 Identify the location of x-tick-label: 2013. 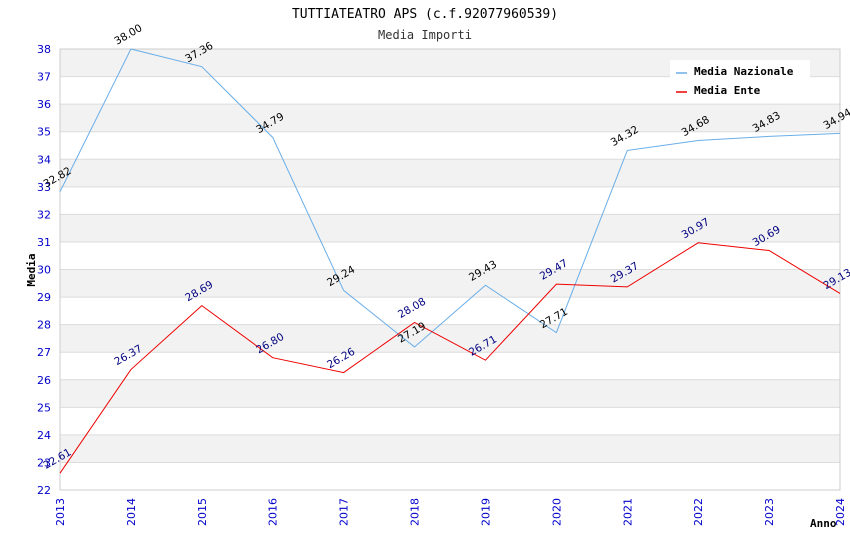
(60, 512).